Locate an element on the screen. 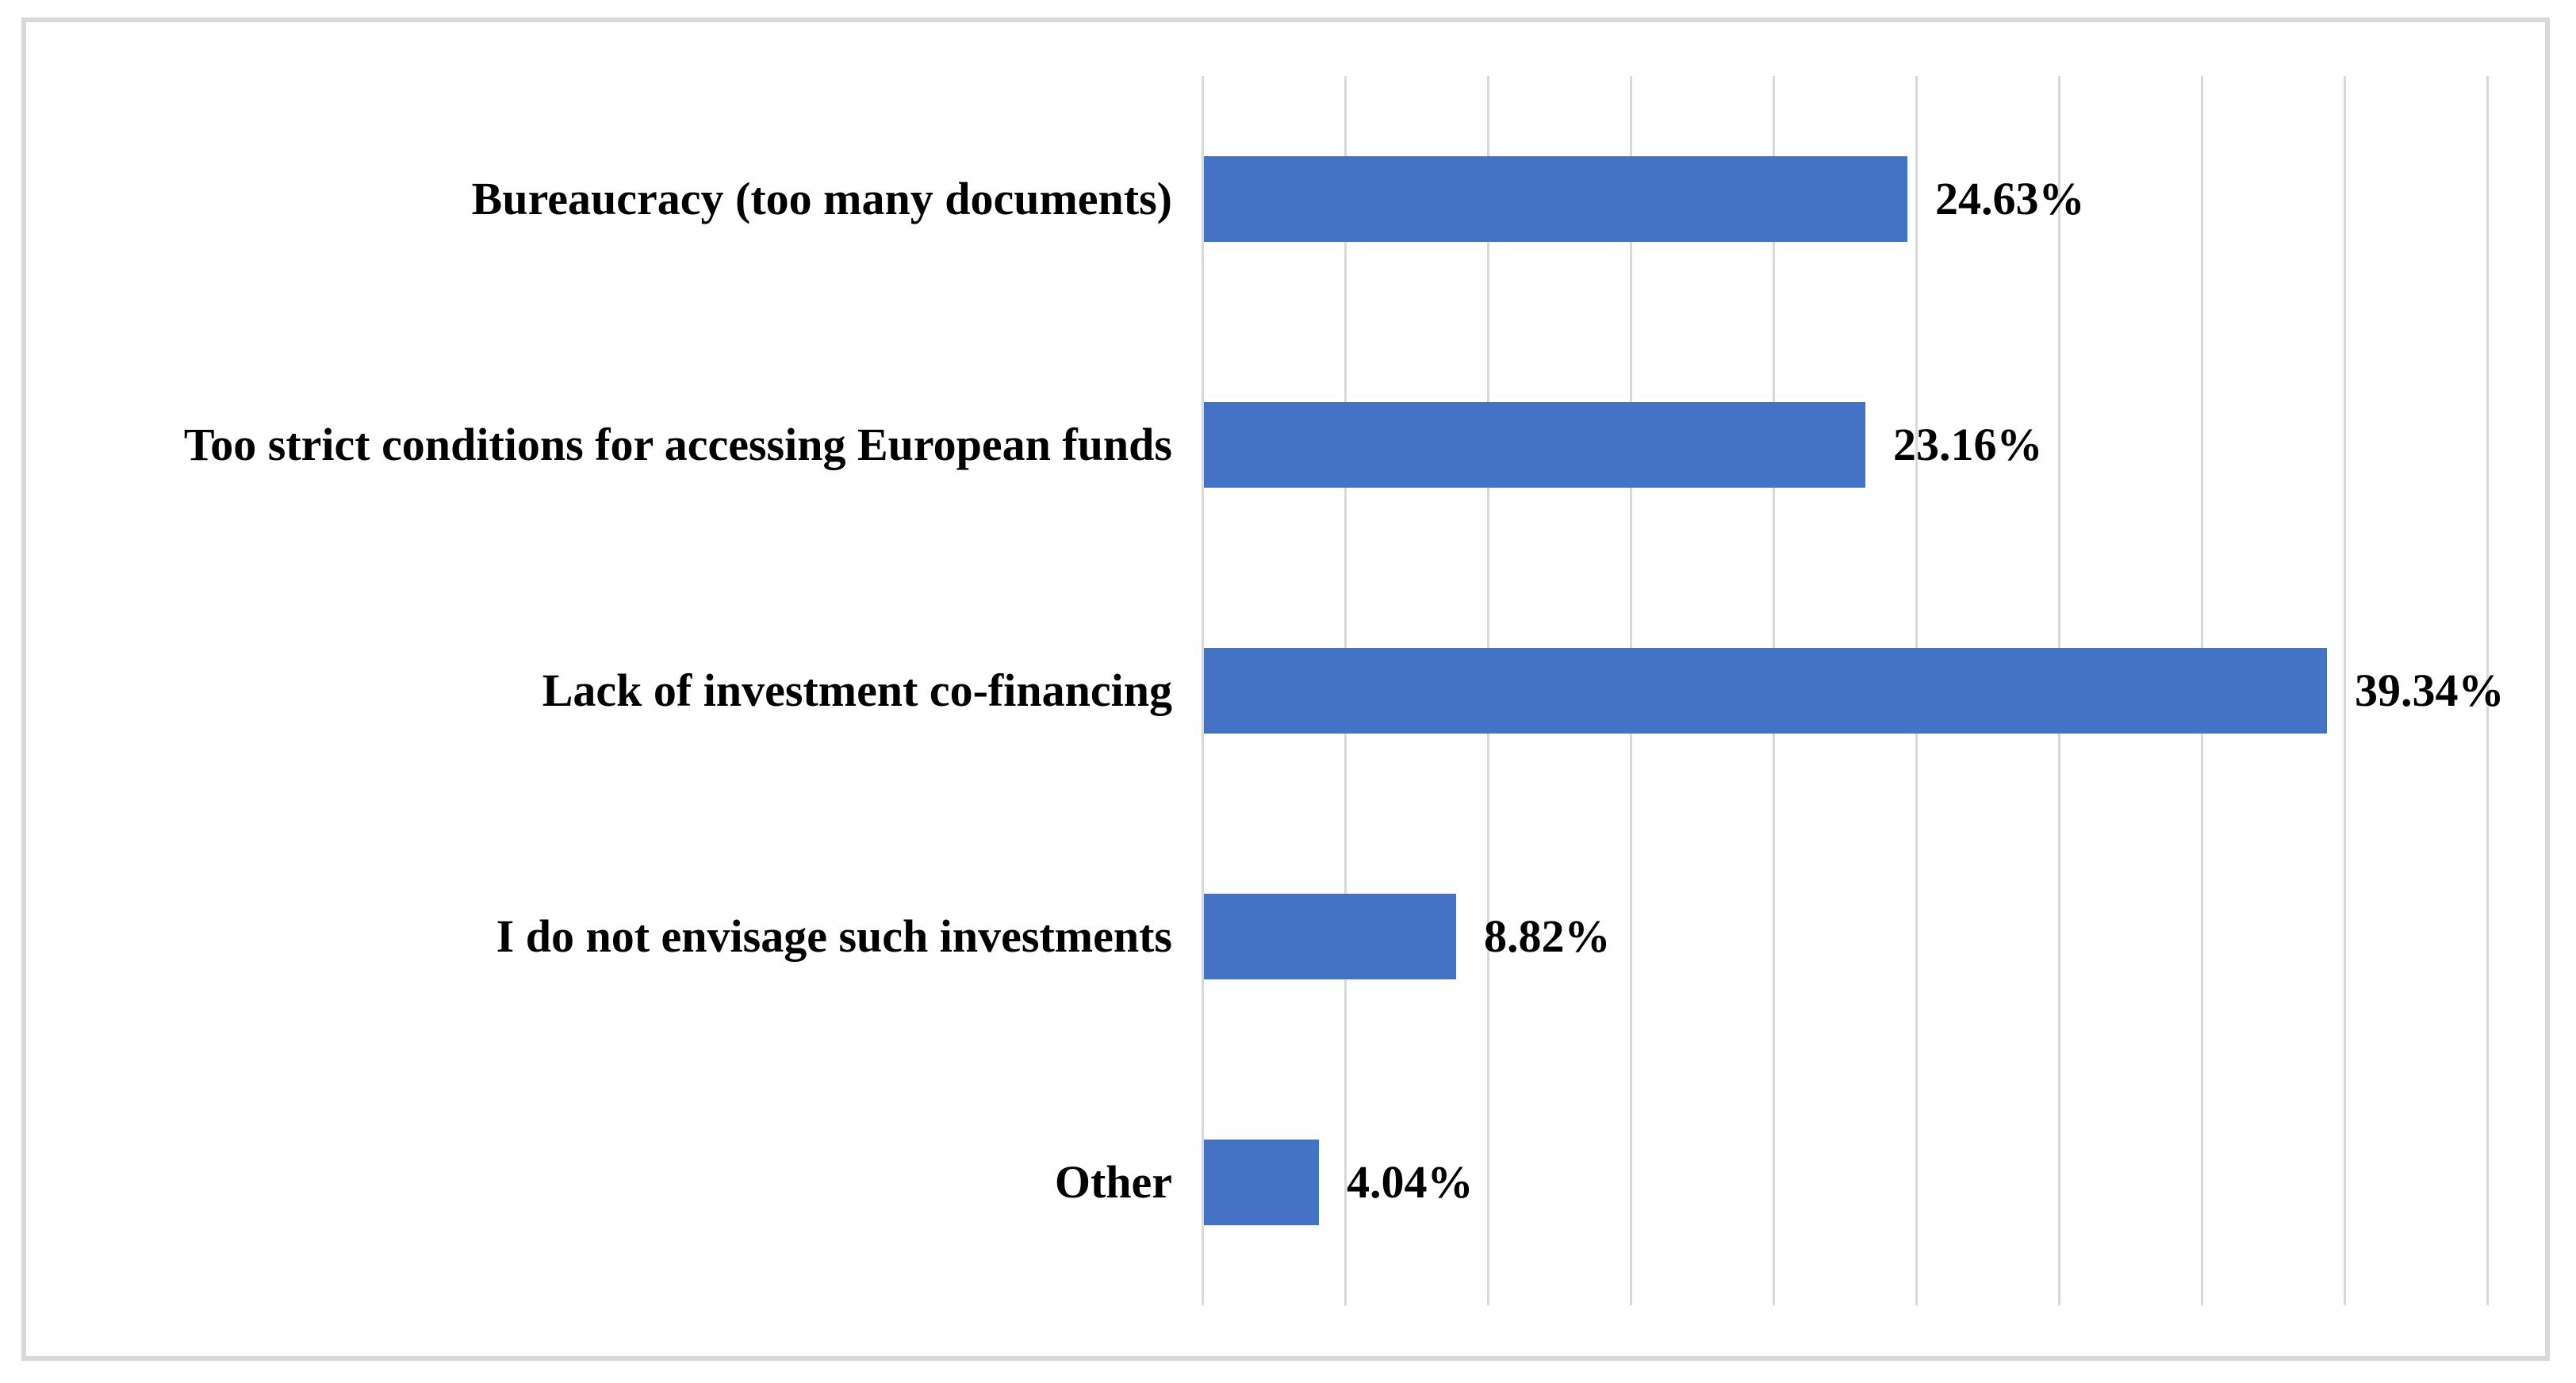 The height and width of the screenshot is (1383, 2576). value-axis-line is located at coordinates (1203, 690).